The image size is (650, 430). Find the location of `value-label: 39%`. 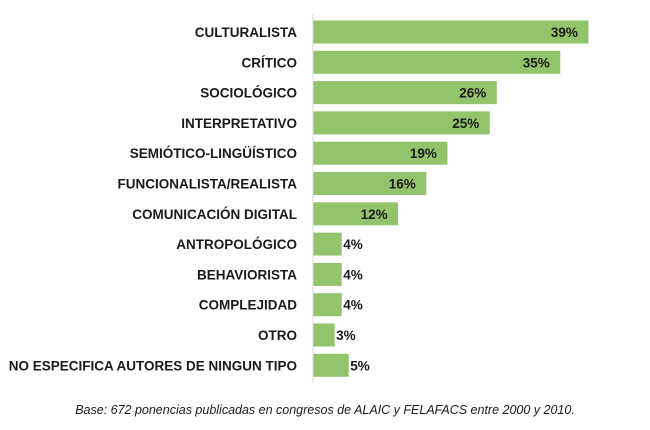

value-label: 39% is located at coordinates (564, 32).